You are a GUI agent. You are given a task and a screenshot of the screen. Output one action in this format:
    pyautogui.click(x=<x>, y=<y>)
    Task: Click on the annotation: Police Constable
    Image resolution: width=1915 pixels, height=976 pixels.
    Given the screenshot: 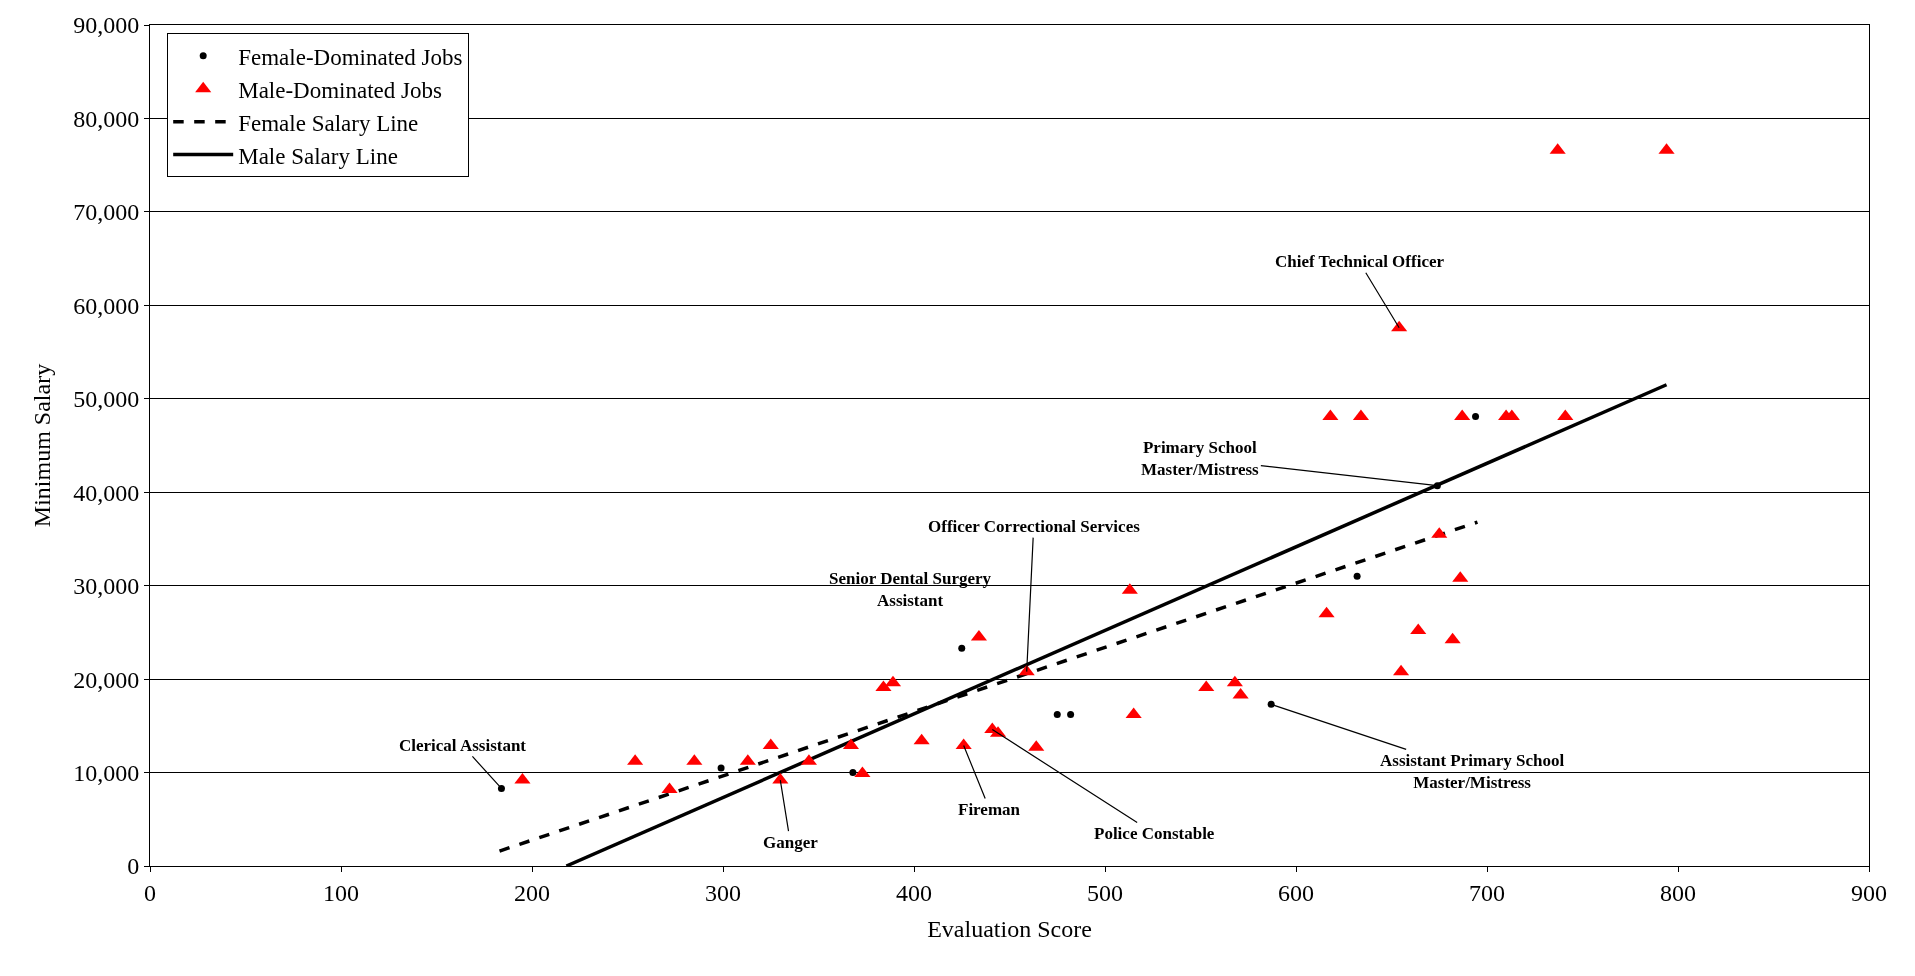 What is the action you would take?
    pyautogui.click(x=1154, y=833)
    